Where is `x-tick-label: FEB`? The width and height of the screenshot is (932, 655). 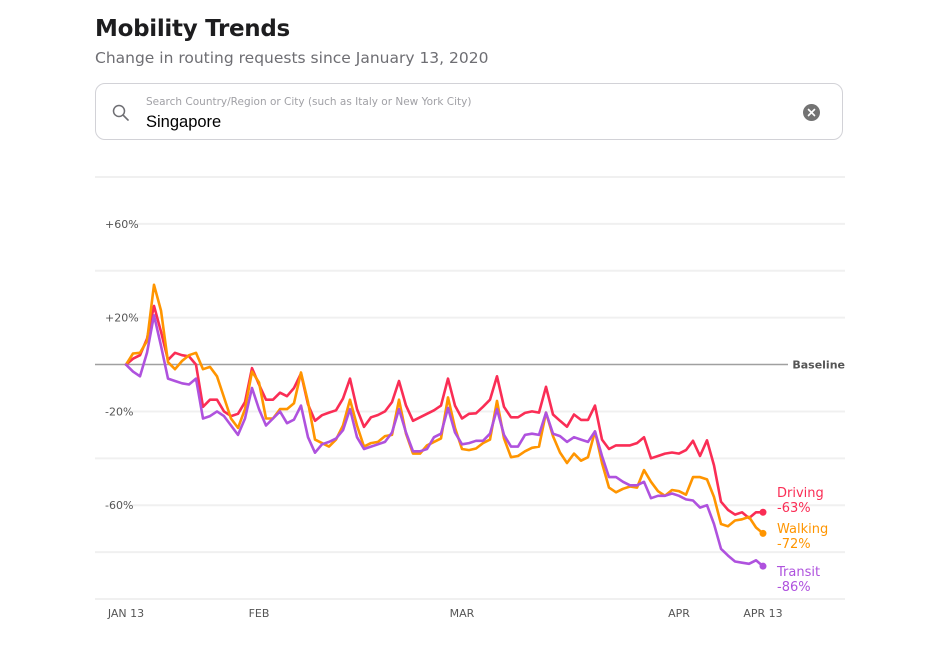 x-tick-label: FEB is located at coordinates (259, 613).